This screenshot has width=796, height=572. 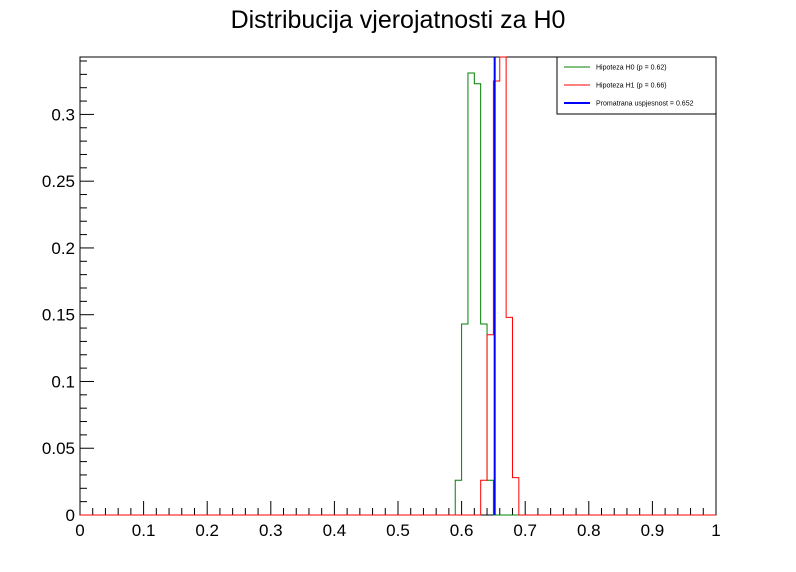 What do you see at coordinates (58, 181) in the screenshot?
I see `y-tick-label: 0.25` at bounding box center [58, 181].